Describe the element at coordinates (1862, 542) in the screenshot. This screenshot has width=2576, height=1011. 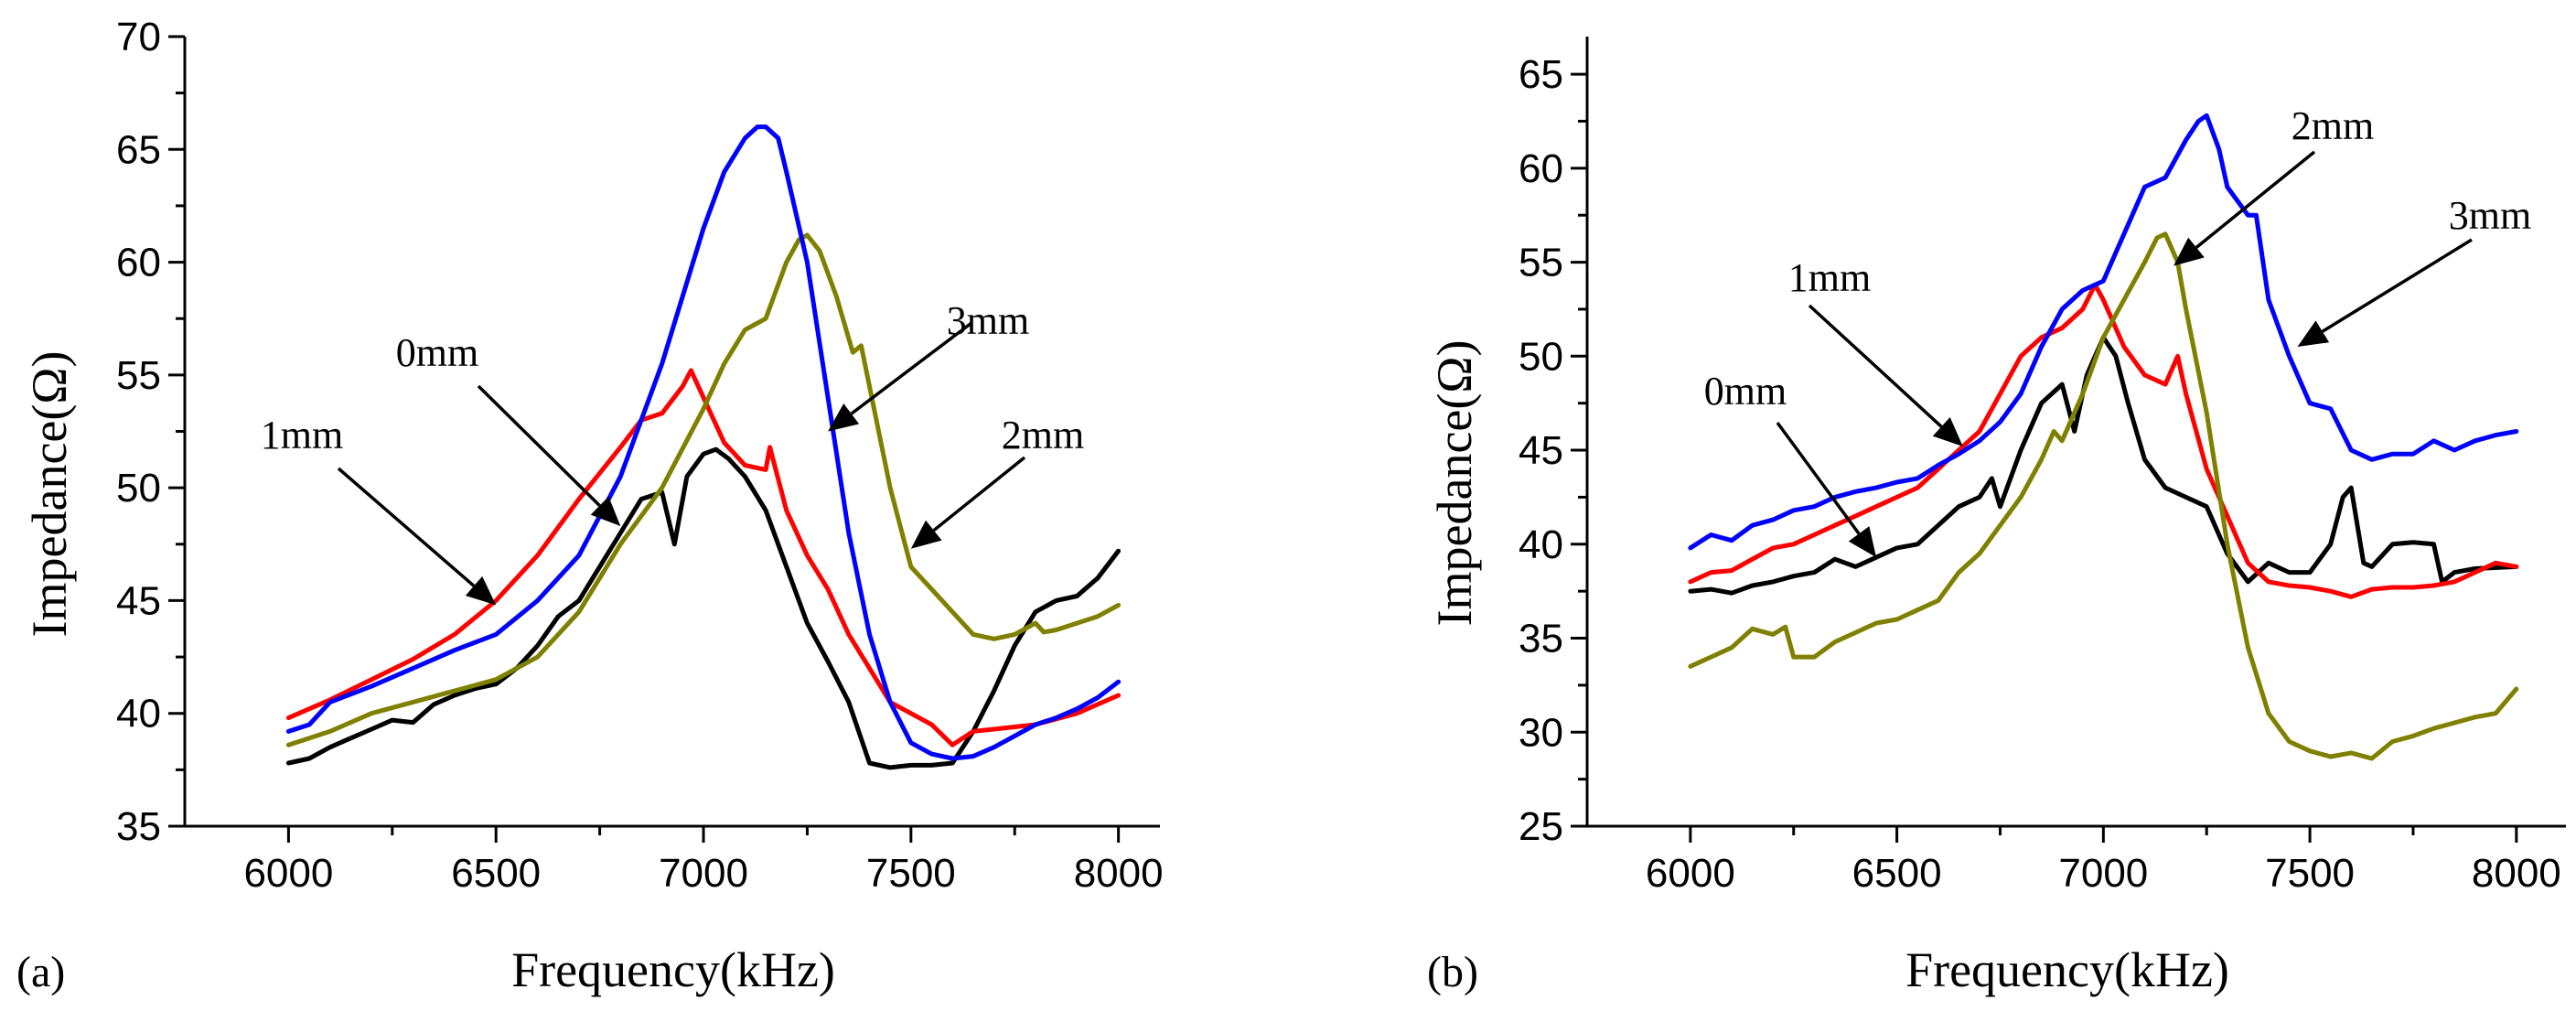
I see `panel-b-arrow-head-0mm` at that location.